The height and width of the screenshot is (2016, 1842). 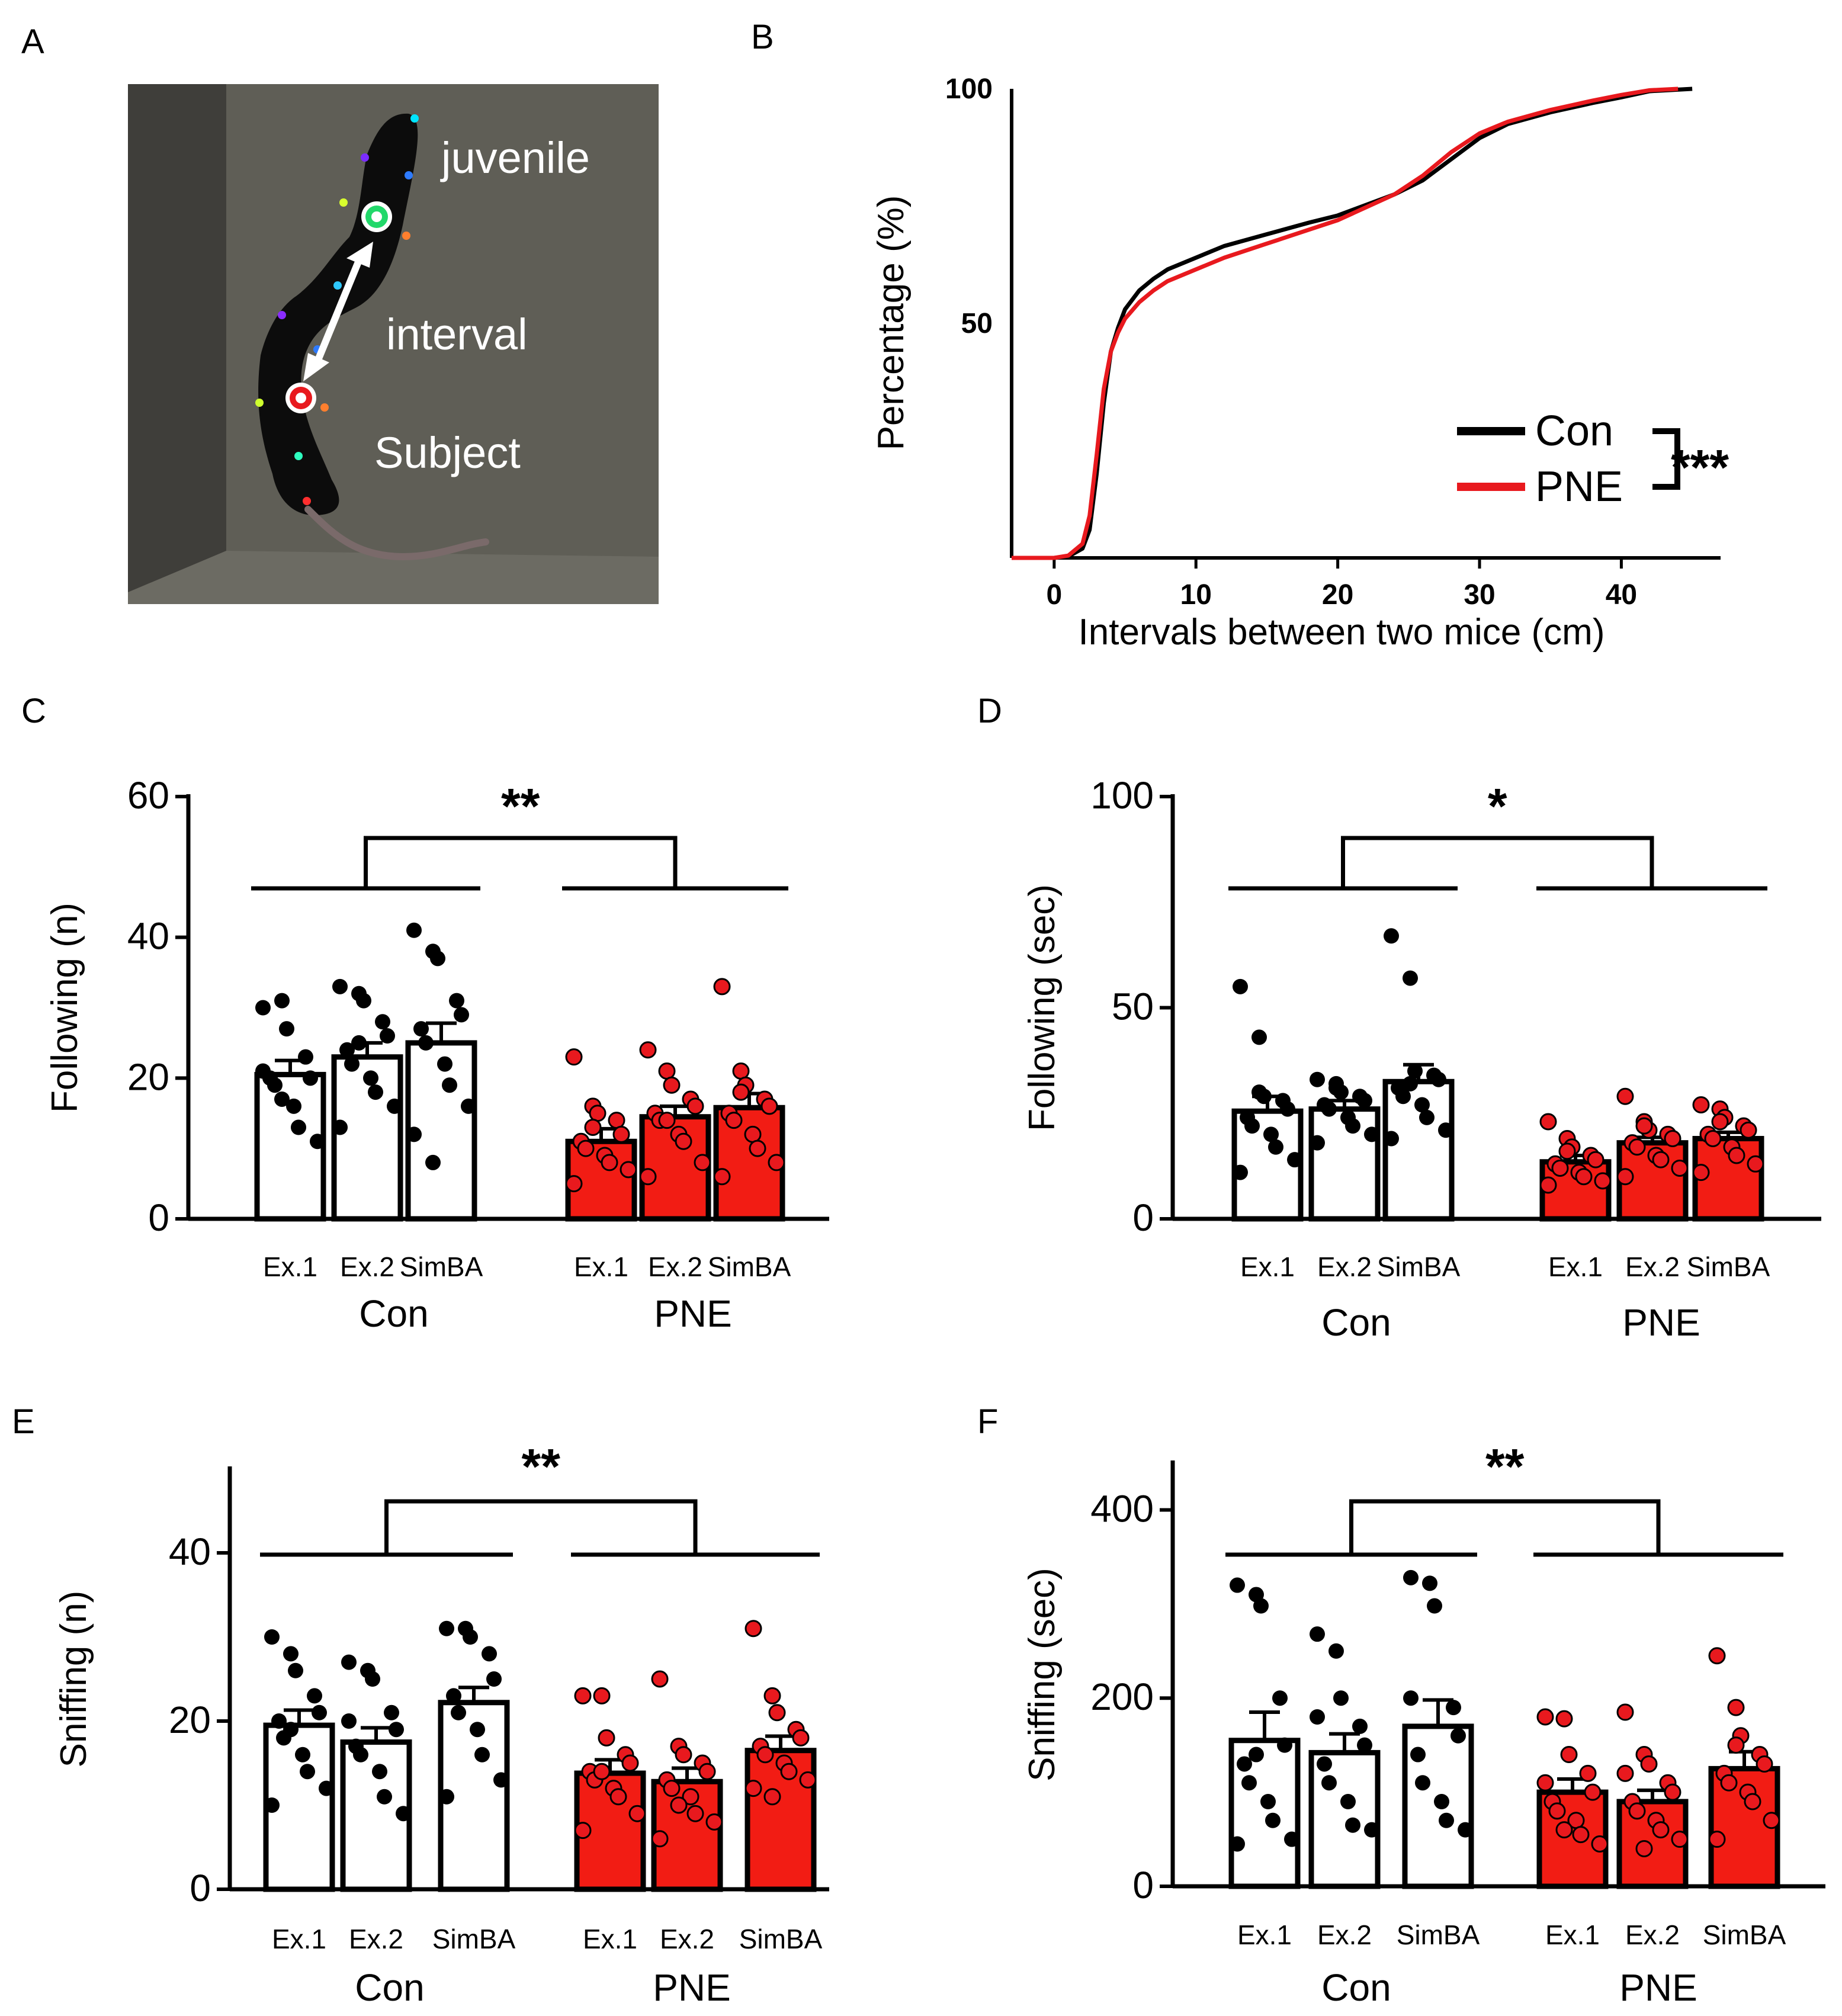 What do you see at coordinates (393, 344) in the screenshot?
I see `panel-a-photo: juvenile interval Subject` at bounding box center [393, 344].